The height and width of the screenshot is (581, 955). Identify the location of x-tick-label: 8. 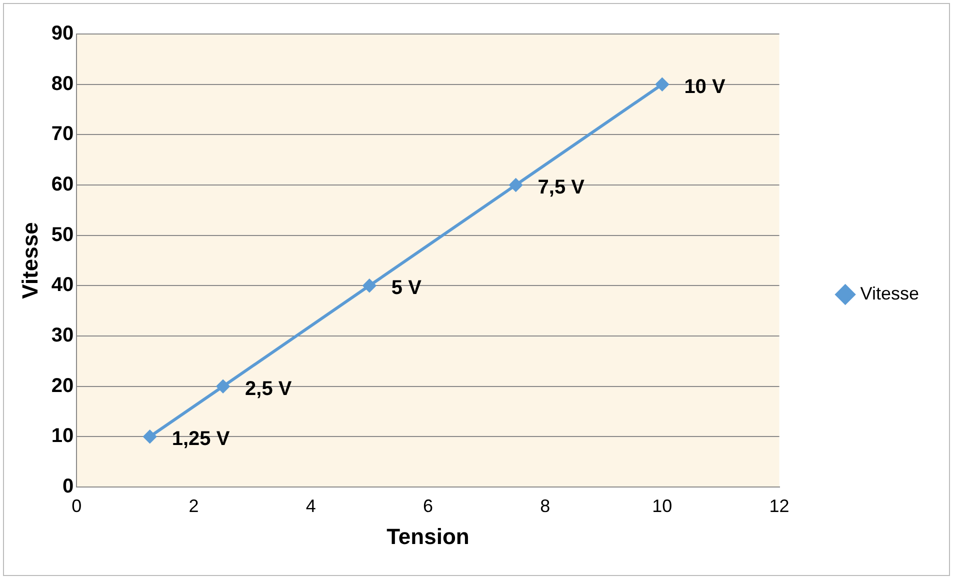
(545, 506).